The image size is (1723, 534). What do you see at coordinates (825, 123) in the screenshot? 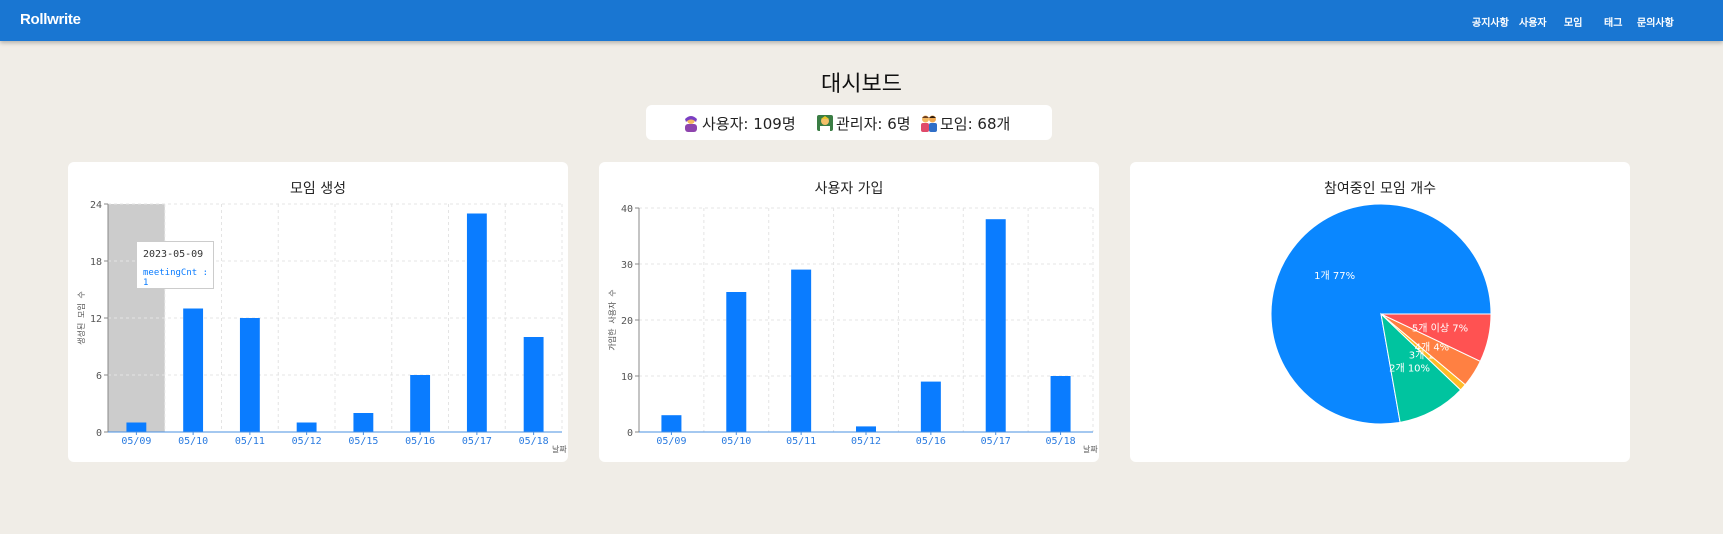
I see `admin-icon` at bounding box center [825, 123].